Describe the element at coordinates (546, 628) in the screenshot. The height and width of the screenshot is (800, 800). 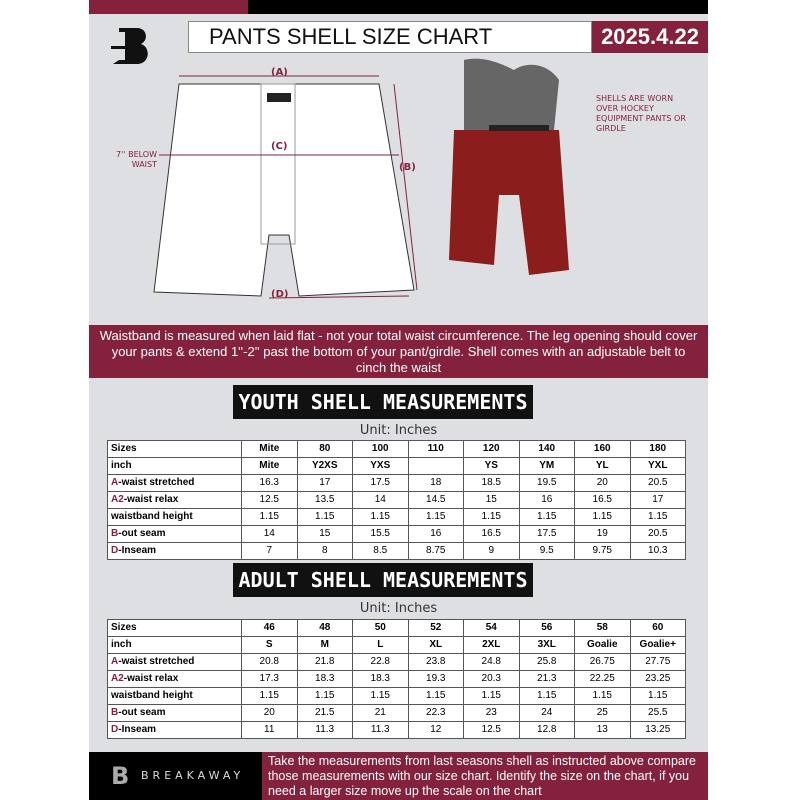
I see `table-cell: 56` at that location.